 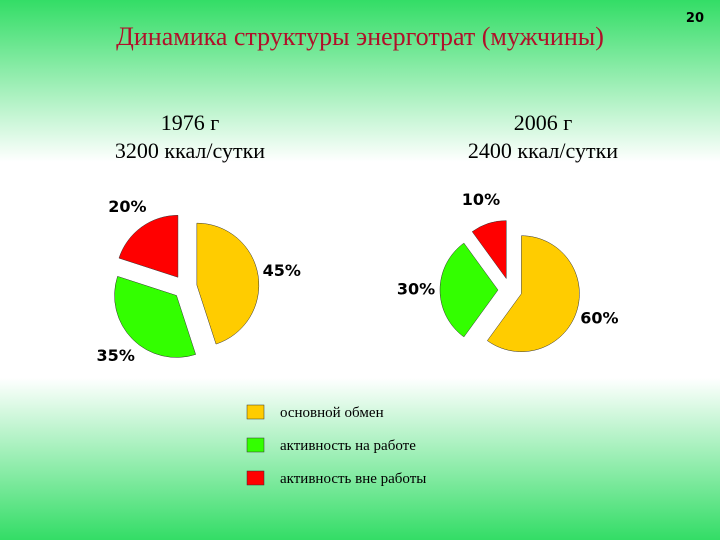 What do you see at coordinates (348, 446) in the screenshot?
I see `legend-label: активность на работе` at bounding box center [348, 446].